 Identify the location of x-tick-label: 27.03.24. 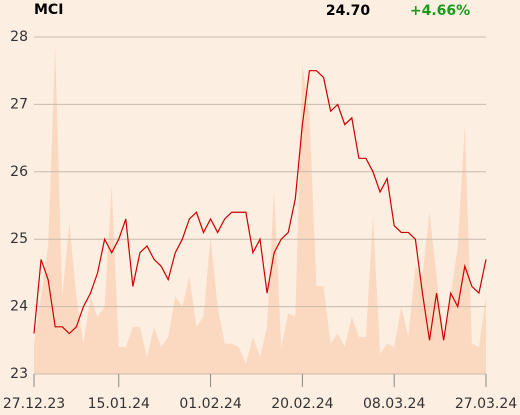
(486, 404).